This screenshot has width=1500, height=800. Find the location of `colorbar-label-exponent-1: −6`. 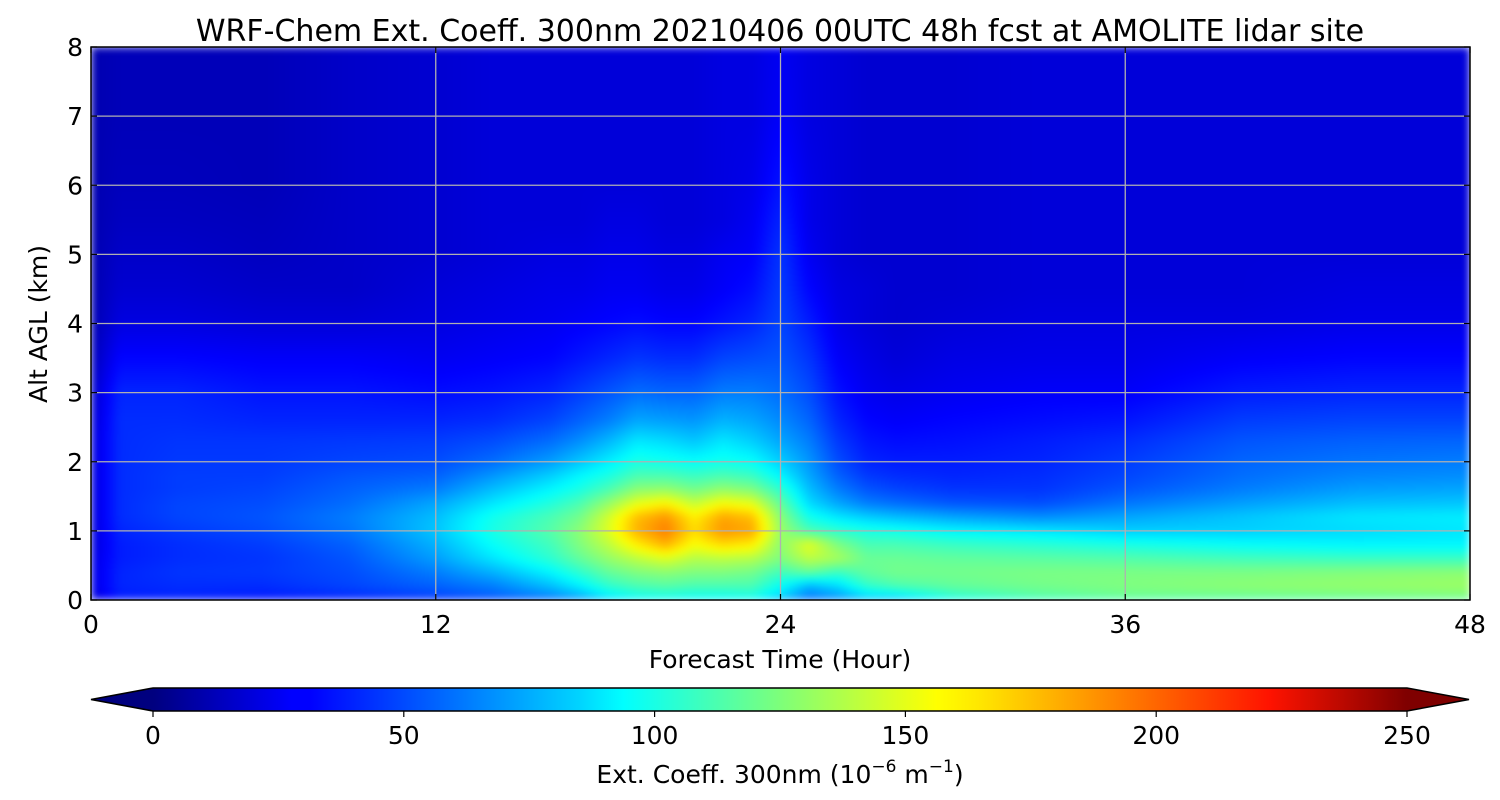

colorbar-label-exponent-1: −6 is located at coordinates (883, 767).